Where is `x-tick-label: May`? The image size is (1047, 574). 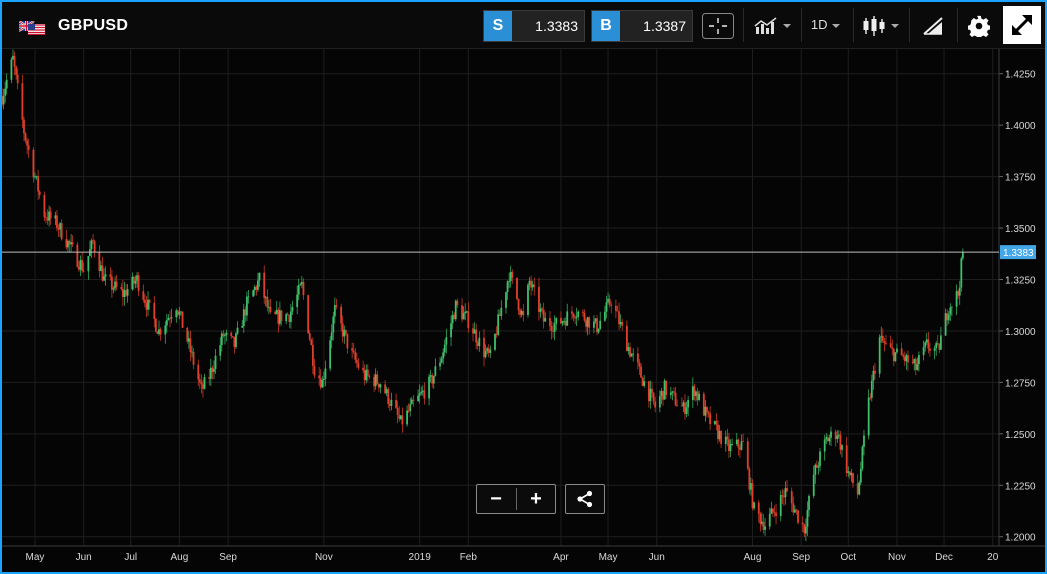
x-tick-label: May is located at coordinates (35, 557).